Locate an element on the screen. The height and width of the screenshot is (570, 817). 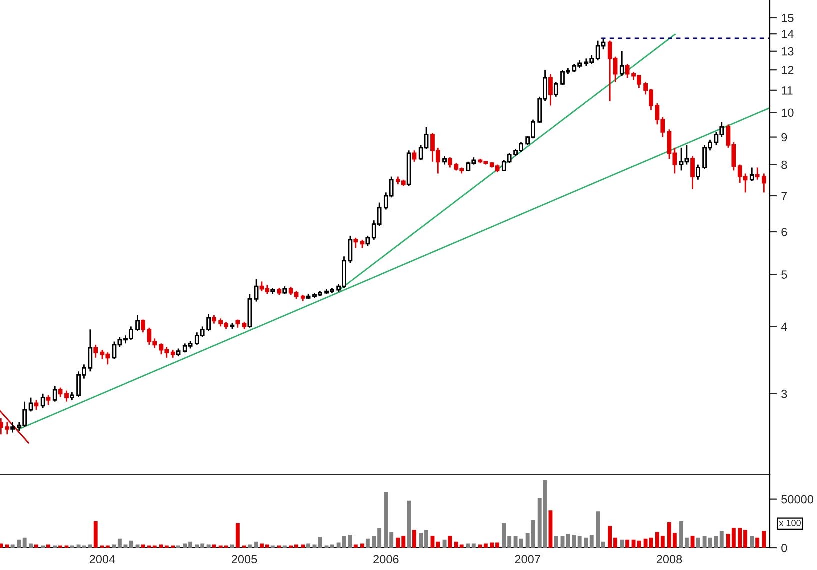
text: x 100 is located at coordinates (790, 523).